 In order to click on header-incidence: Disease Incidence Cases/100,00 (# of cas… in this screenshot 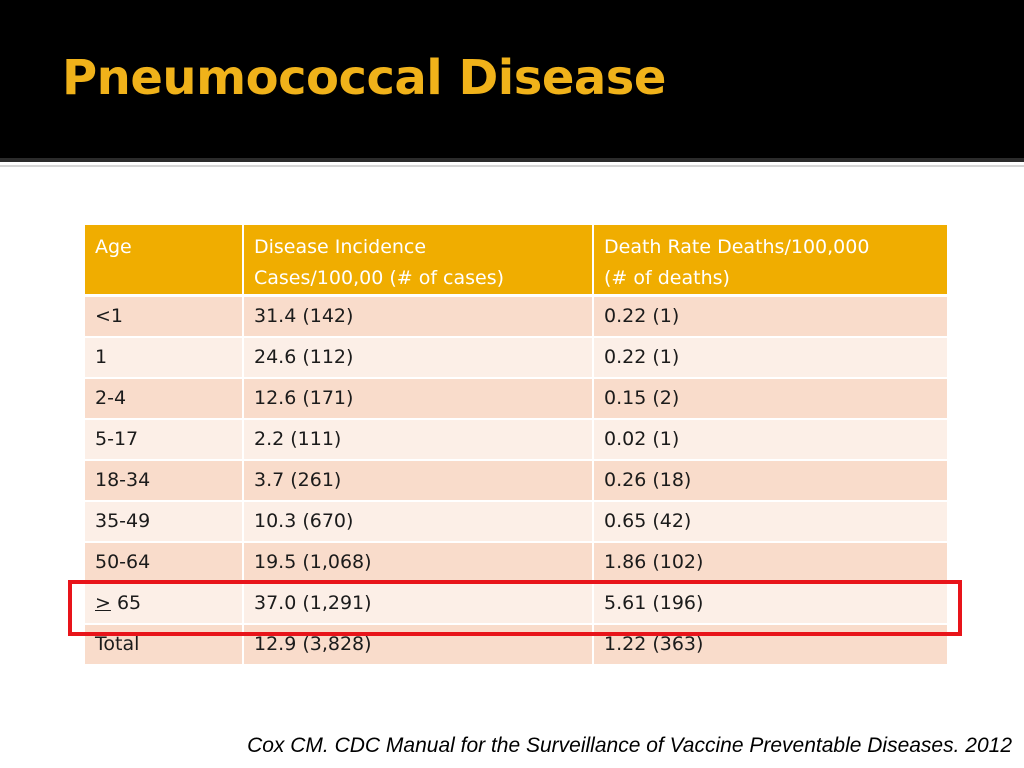, I will do `click(418, 261)`.